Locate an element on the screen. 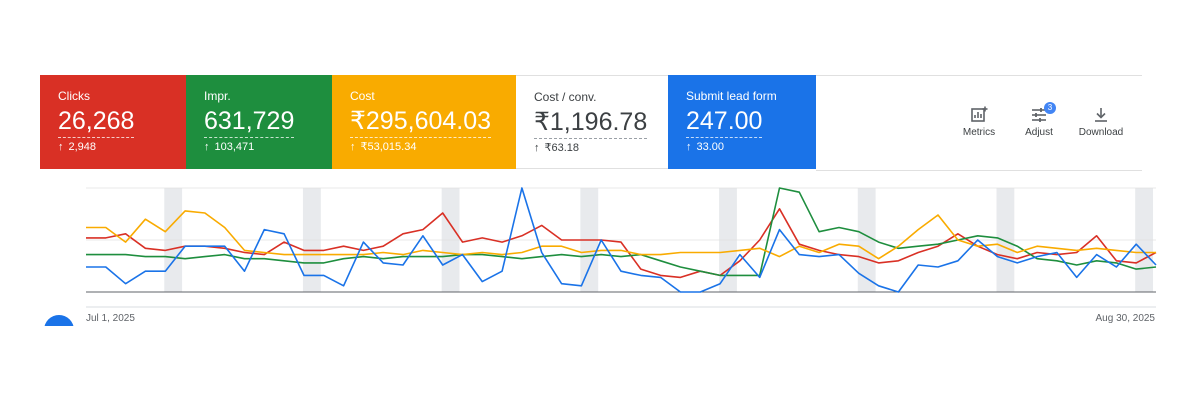 This screenshot has width=1200, height=400. kpi-label: Cost is located at coordinates (362, 96).